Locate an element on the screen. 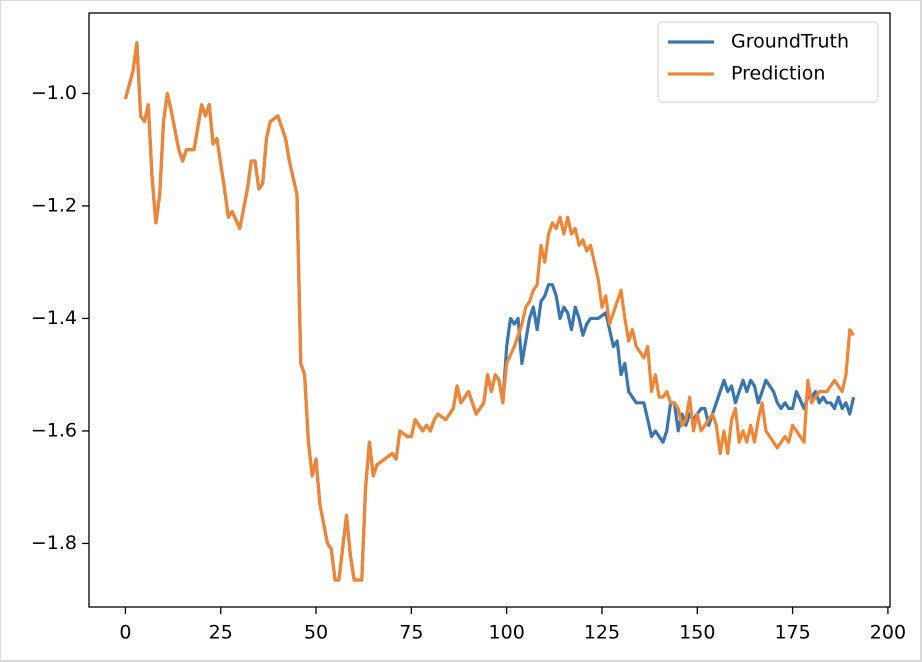  x-tick-label: 200 is located at coordinates (888, 633).